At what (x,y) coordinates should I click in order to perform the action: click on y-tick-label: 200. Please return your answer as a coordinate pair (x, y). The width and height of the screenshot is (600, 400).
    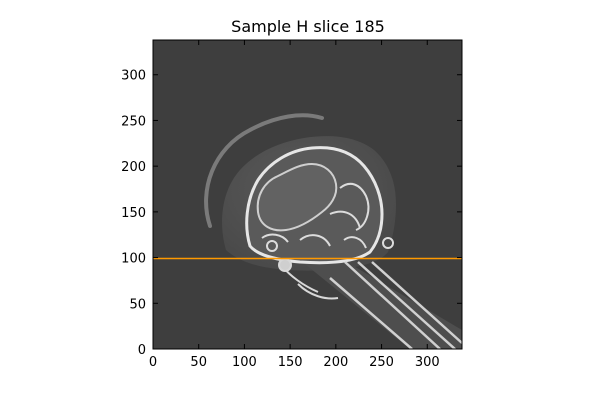
    Looking at the image, I should click on (133, 167).